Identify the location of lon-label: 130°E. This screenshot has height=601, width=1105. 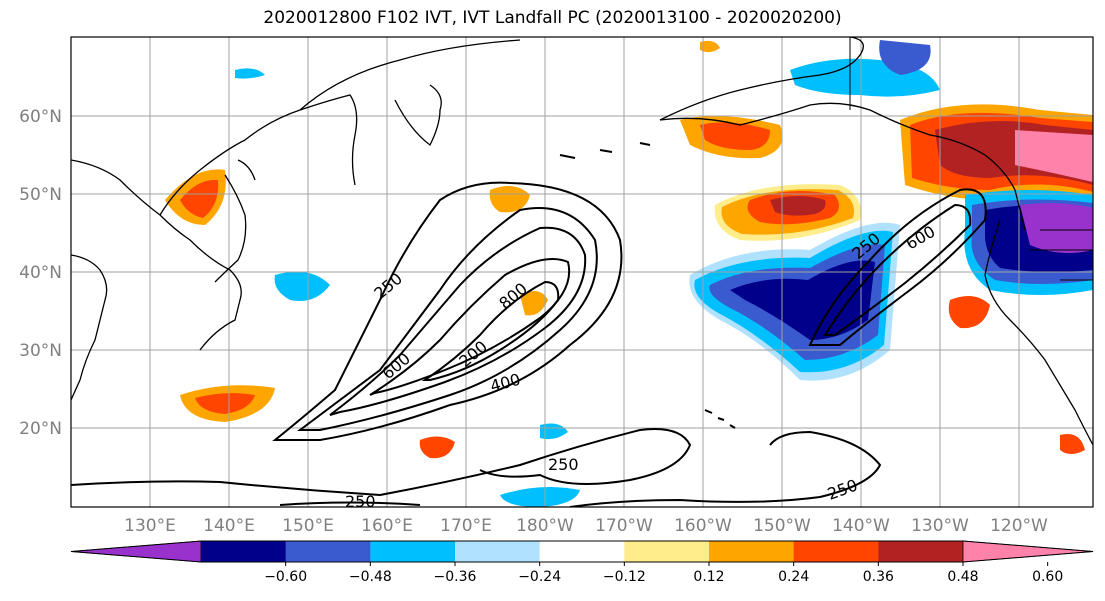
(150, 526).